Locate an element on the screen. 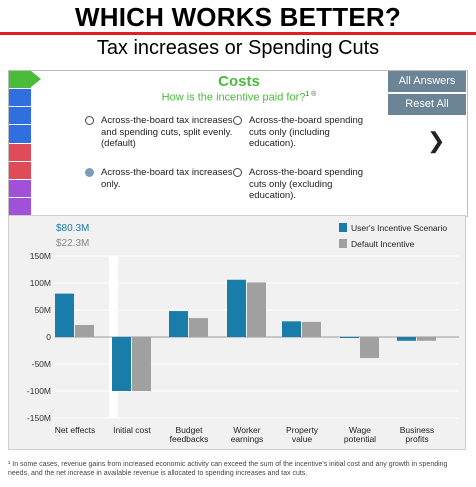  x-tick-label: Initial cost is located at coordinates (132, 430).